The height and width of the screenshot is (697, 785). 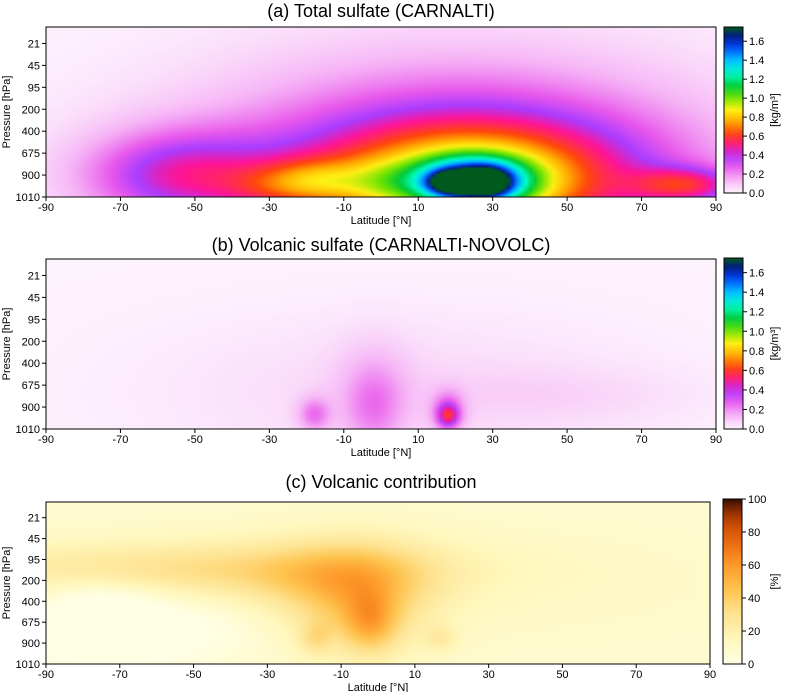 What do you see at coordinates (754, 566) in the screenshot?
I see `colorbar-tick-label: 60` at bounding box center [754, 566].